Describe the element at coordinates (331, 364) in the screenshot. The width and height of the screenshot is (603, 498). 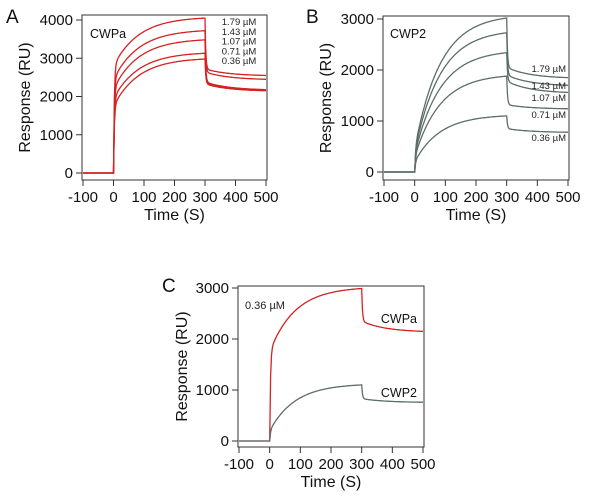
I see `series-line-cwpa` at that location.